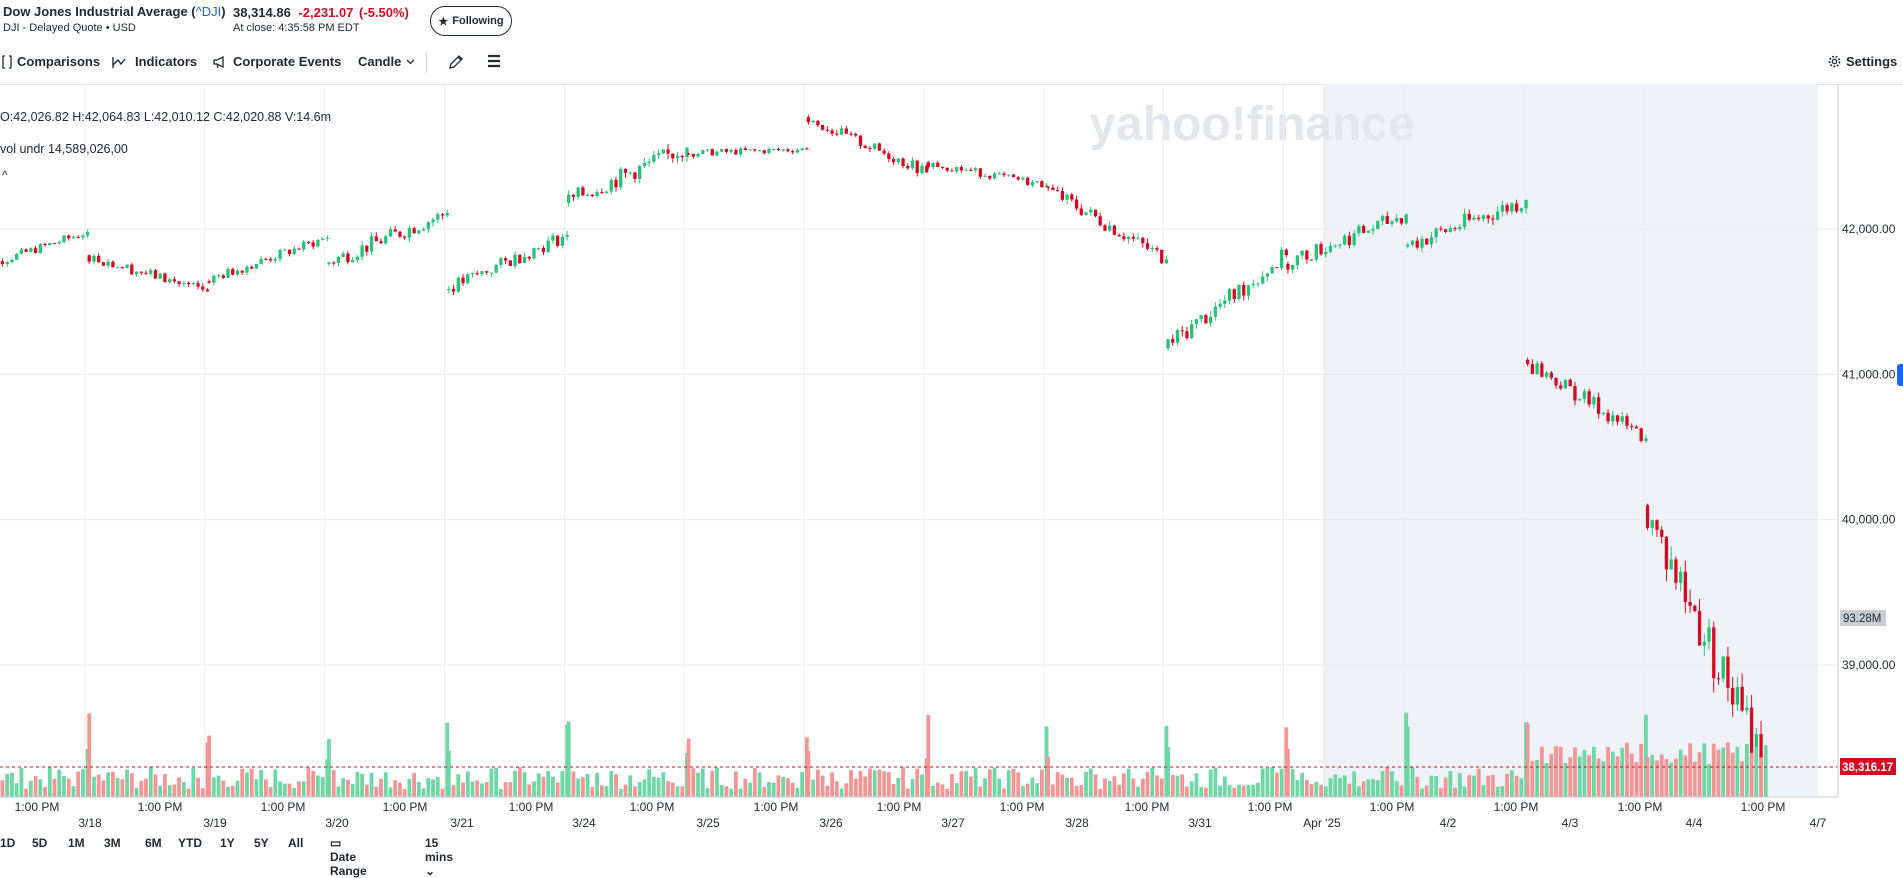 The width and height of the screenshot is (1903, 878). What do you see at coordinates (261, 843) in the screenshot?
I see `range-5y: 5Y` at bounding box center [261, 843].